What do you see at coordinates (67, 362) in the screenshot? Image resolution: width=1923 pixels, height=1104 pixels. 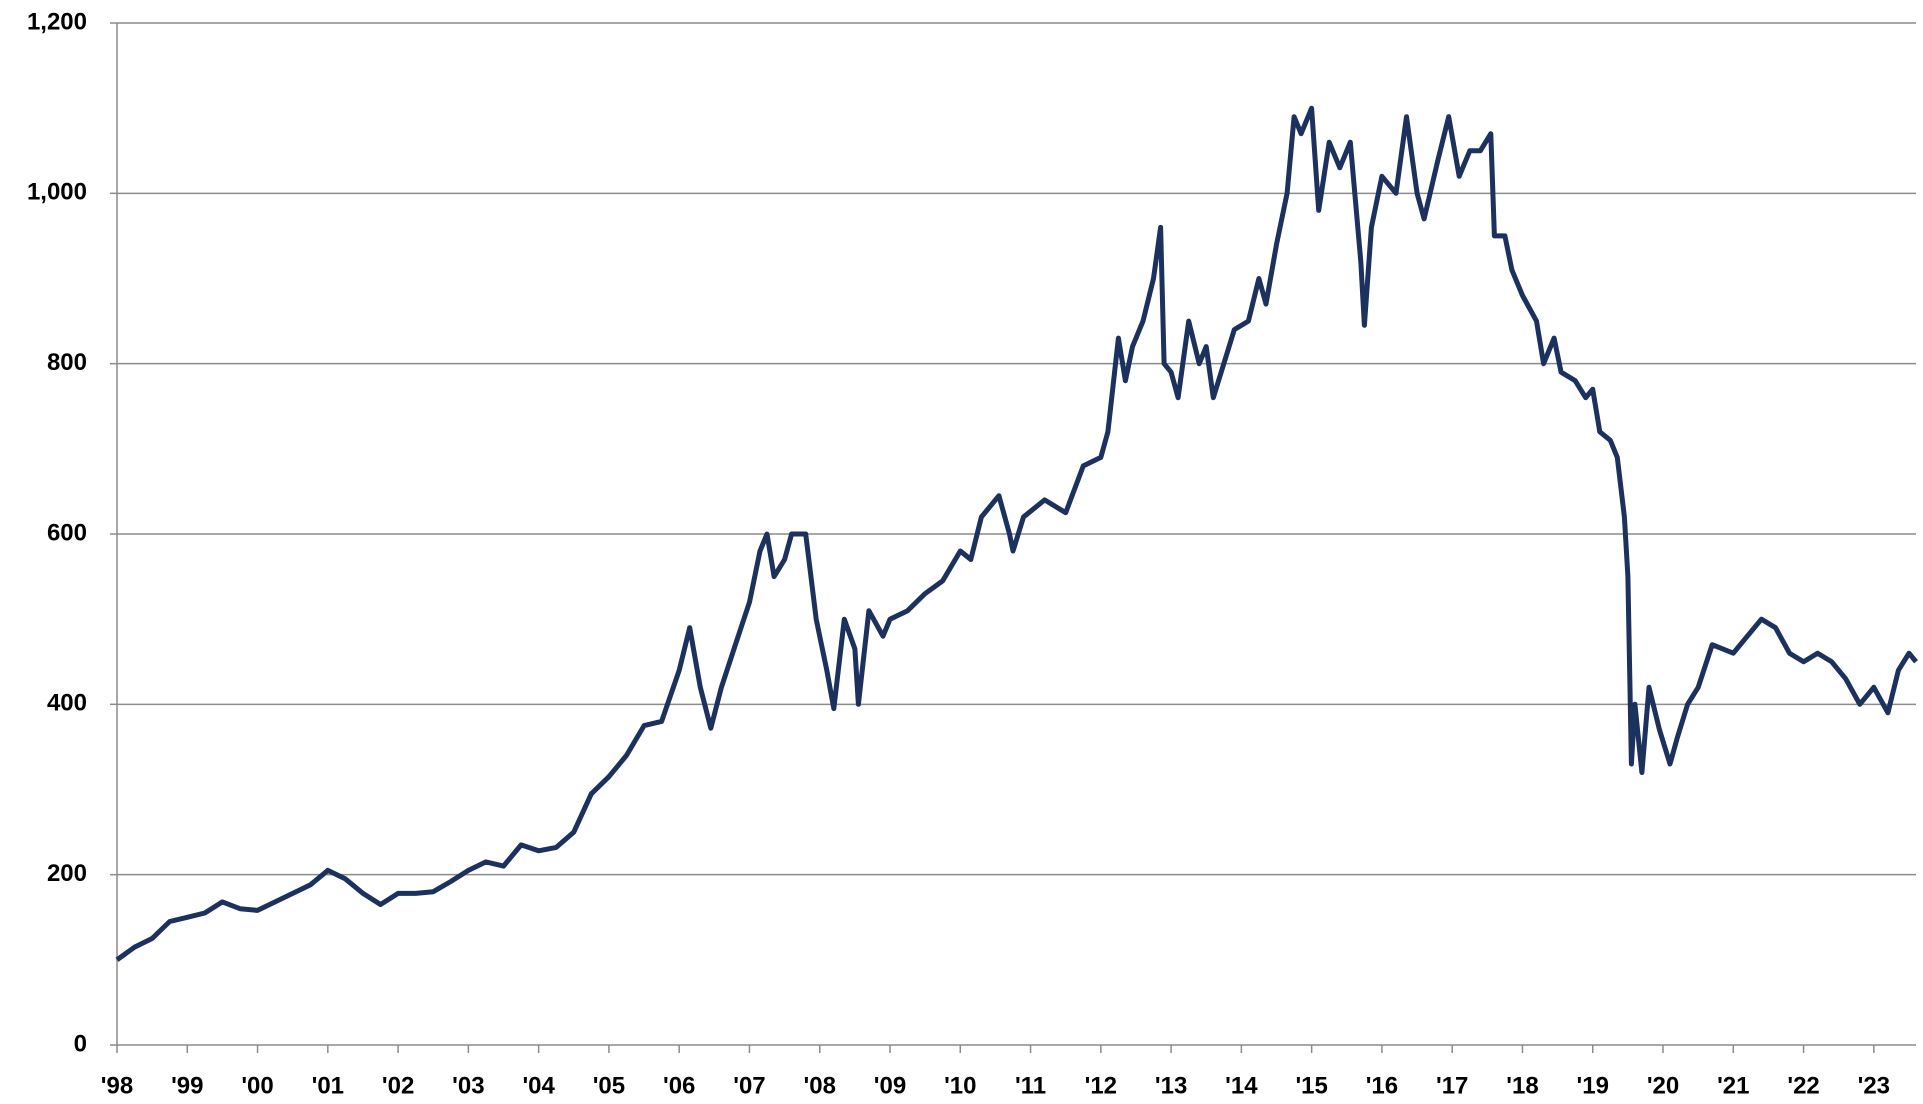 I see `y-tick-label: 800` at bounding box center [67, 362].